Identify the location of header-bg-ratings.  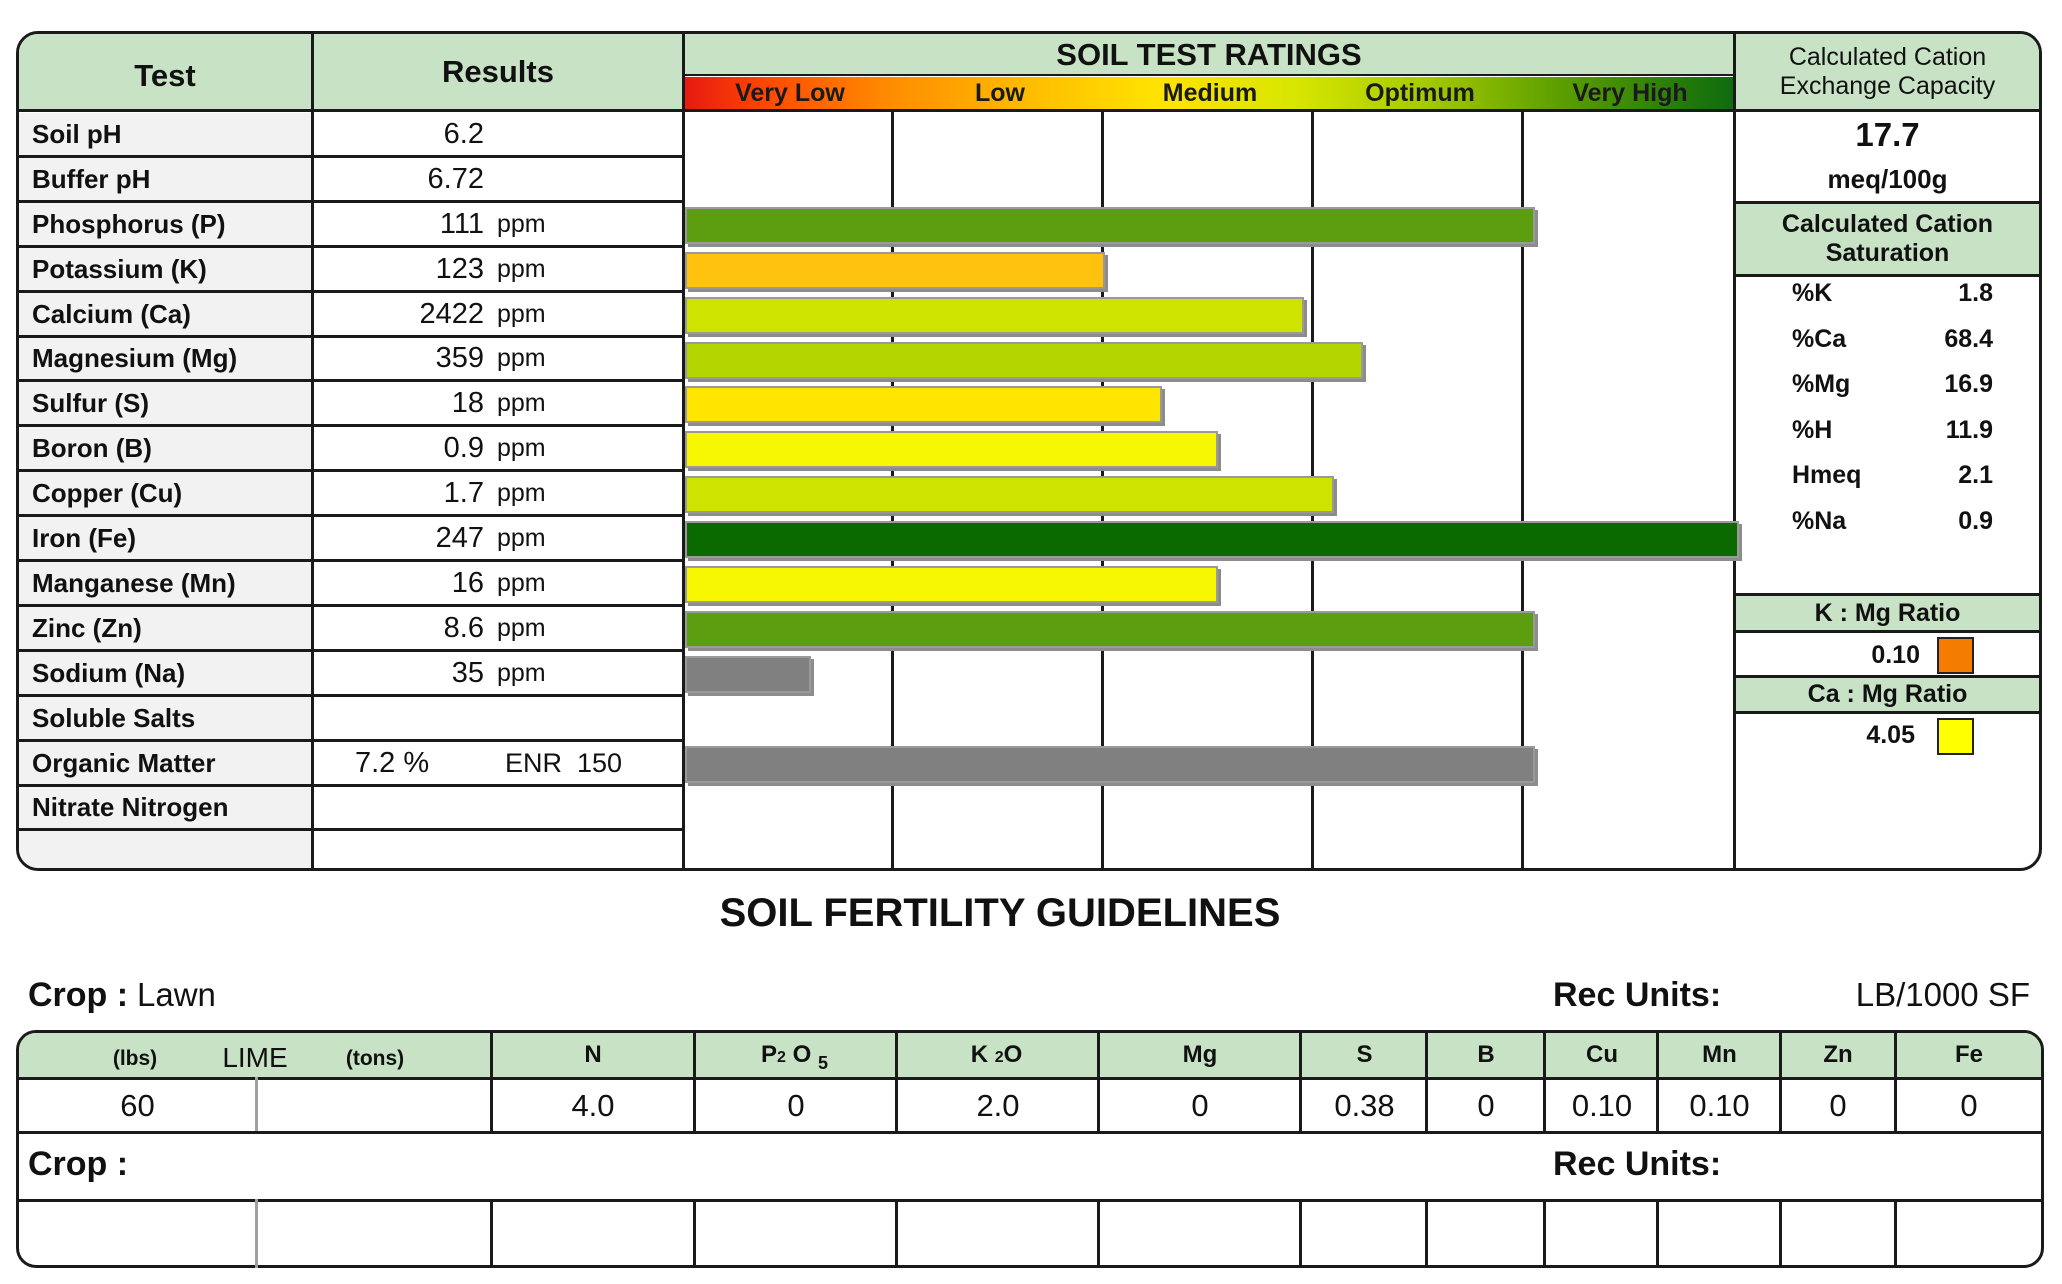
(1209, 55).